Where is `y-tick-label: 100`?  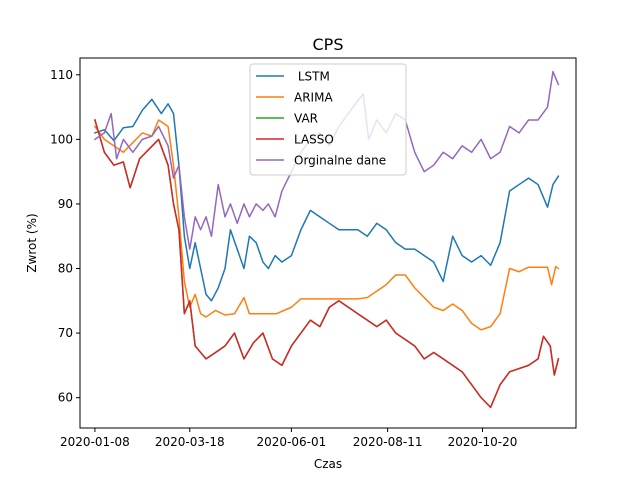 y-tick-label: 100 is located at coordinates (61, 139).